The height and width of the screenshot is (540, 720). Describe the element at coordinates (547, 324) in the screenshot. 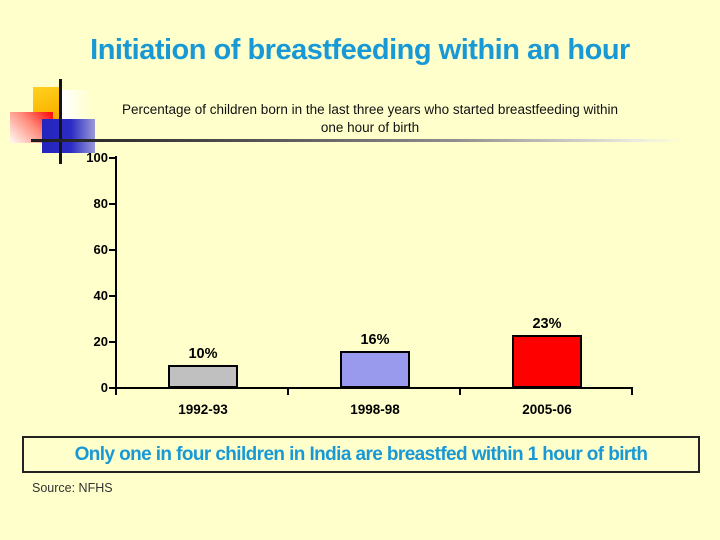

I see `bar-value-label: 23%` at that location.